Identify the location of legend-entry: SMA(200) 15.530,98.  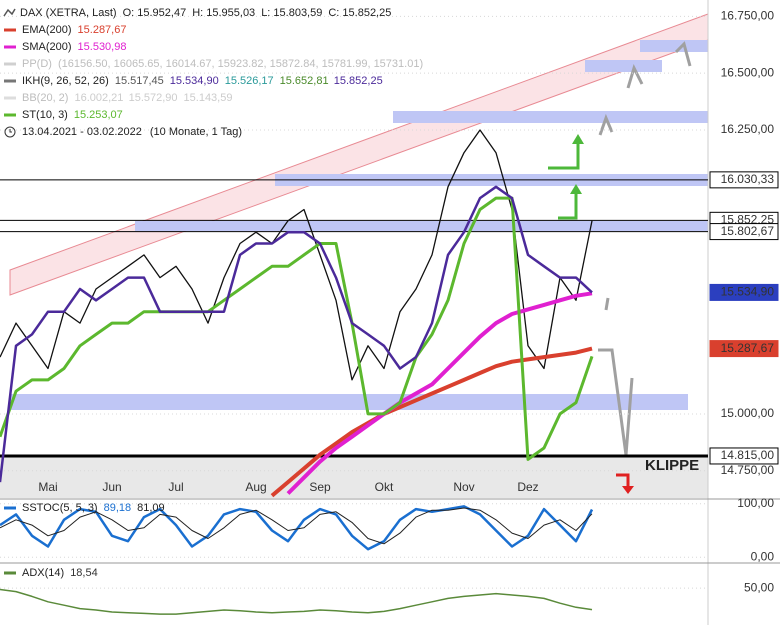
(74, 47).